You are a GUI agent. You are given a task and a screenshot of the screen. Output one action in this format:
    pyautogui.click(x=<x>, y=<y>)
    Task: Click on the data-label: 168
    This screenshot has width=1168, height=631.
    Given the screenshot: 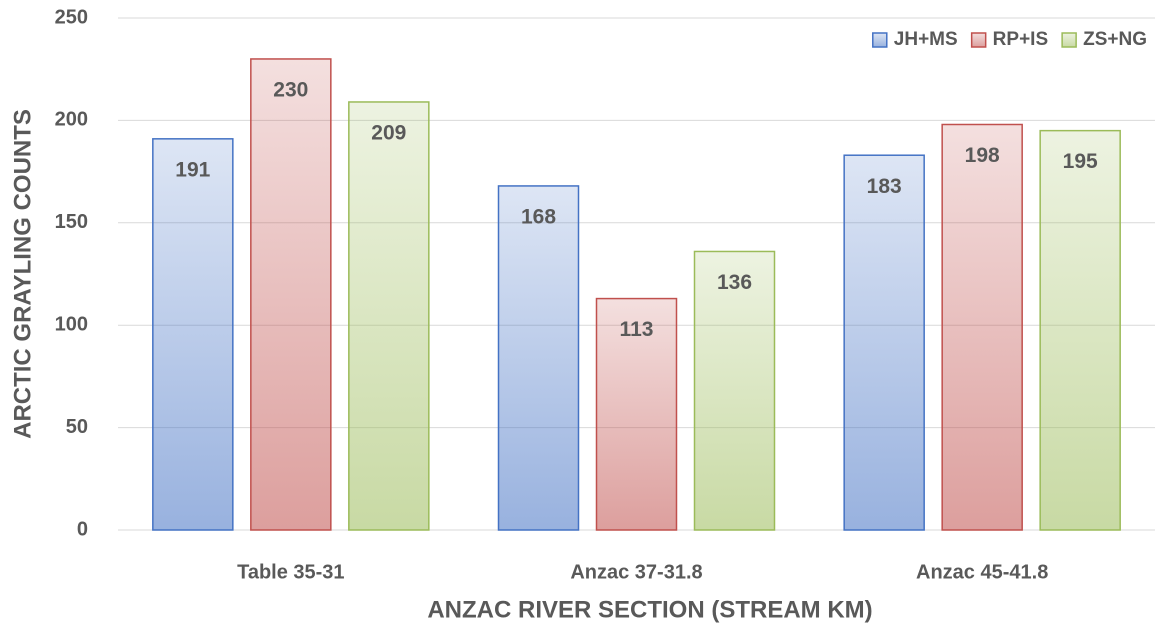 What is the action you would take?
    pyautogui.click(x=538, y=216)
    